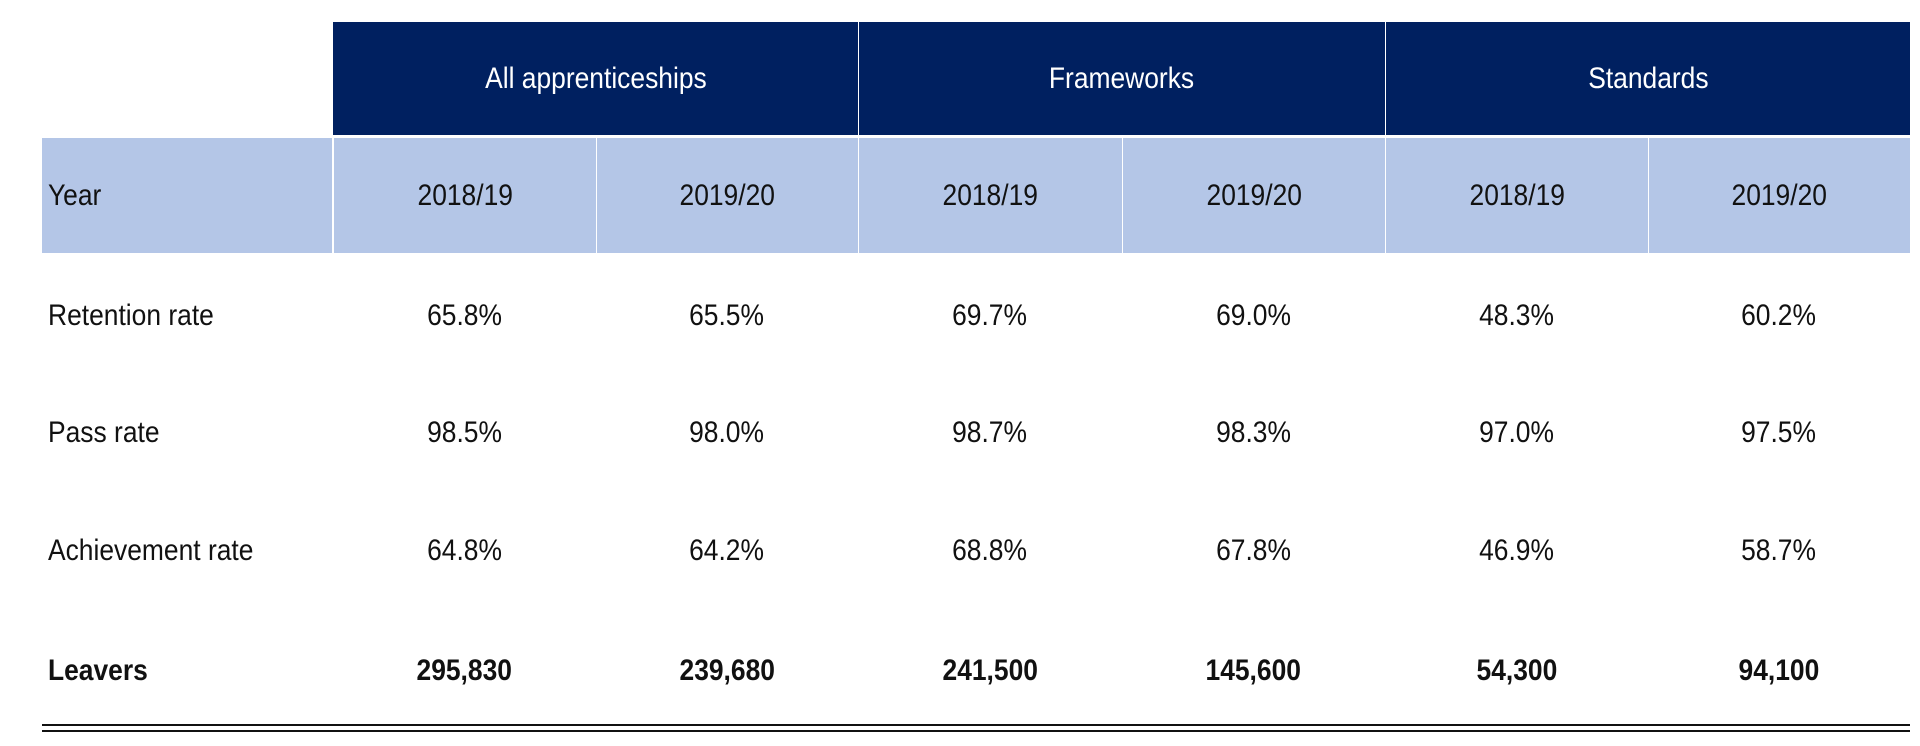 The width and height of the screenshot is (1920, 746). I want to click on table-cell-text: 98.7%, so click(990, 432).